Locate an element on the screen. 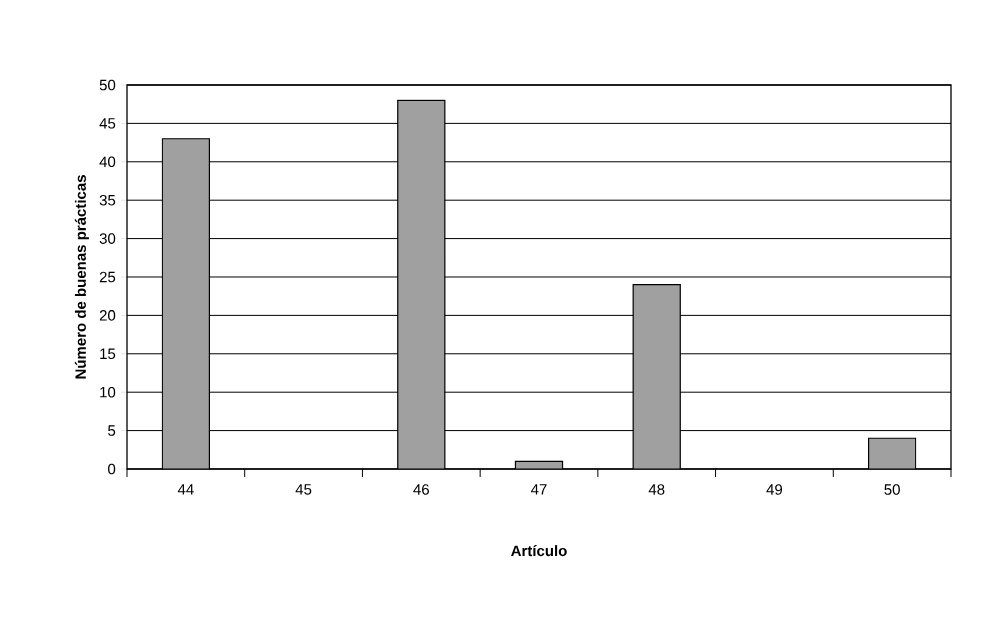 This screenshot has height=626, width=1005. y-tick-label: 5 is located at coordinates (112, 430).